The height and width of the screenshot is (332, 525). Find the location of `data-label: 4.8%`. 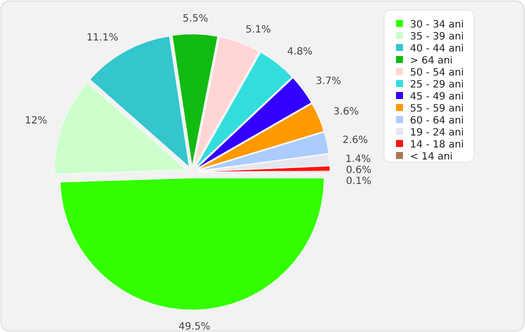

data-label: 4.8% is located at coordinates (300, 52).